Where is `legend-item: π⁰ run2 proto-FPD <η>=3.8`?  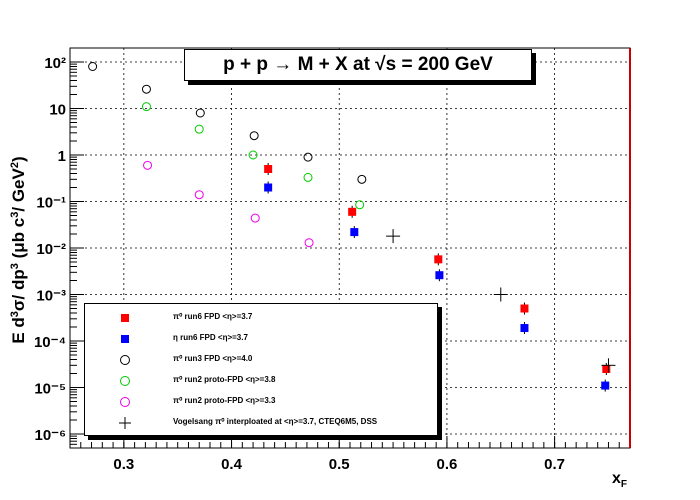 legend-item: π⁰ run2 proto-FPD <η>=3.8 is located at coordinates (261, 381).